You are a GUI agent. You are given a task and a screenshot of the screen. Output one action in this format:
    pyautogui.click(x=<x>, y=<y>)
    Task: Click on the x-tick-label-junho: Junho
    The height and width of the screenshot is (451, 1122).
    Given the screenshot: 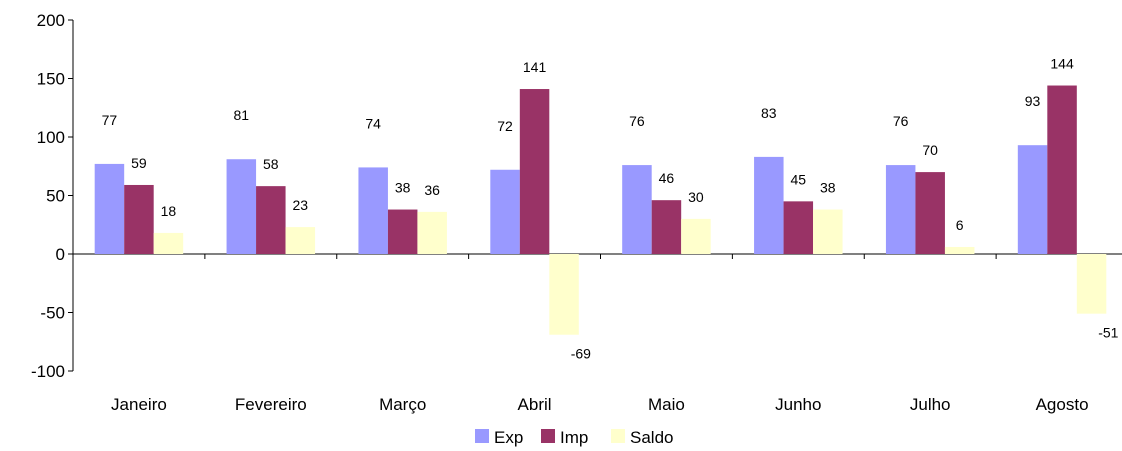 What is the action you would take?
    pyautogui.click(x=798, y=404)
    